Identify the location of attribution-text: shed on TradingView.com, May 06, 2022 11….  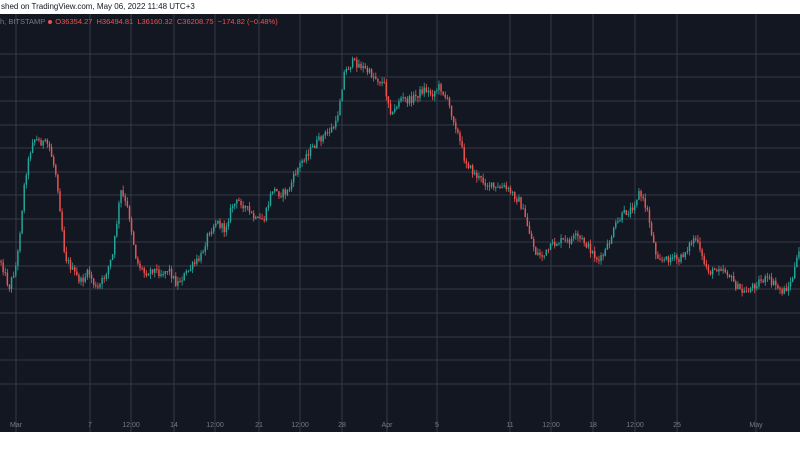
(98, 6).